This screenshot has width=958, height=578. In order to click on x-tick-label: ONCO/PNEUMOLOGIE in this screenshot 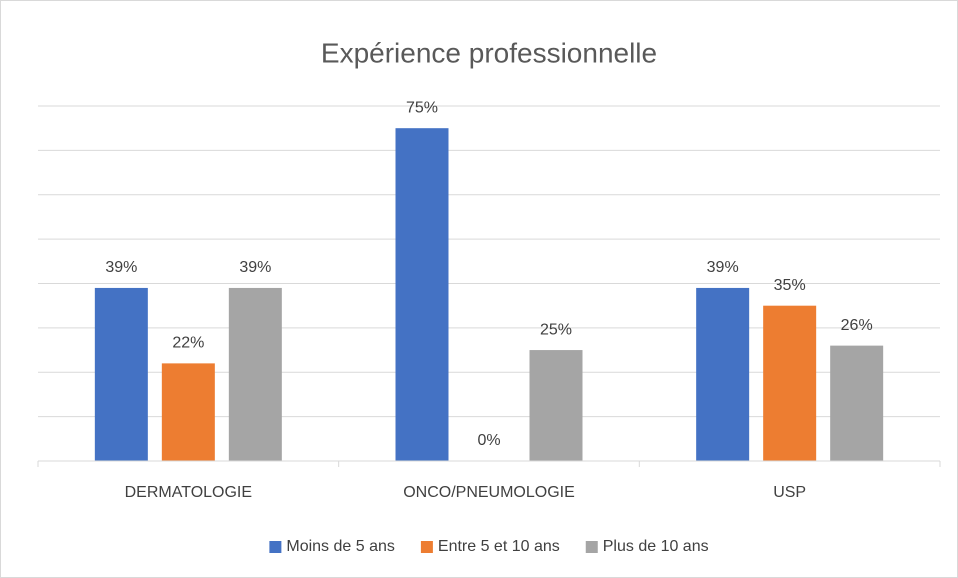, I will do `click(489, 492)`.